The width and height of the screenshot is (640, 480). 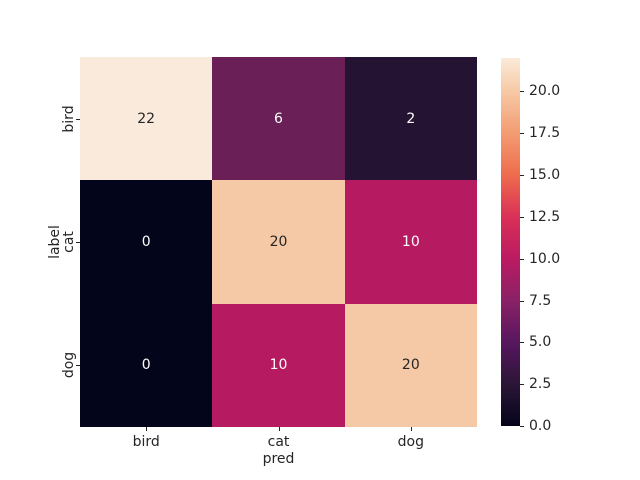 I want to click on heatmap-cell-cat-bird: 0, so click(x=146, y=242).